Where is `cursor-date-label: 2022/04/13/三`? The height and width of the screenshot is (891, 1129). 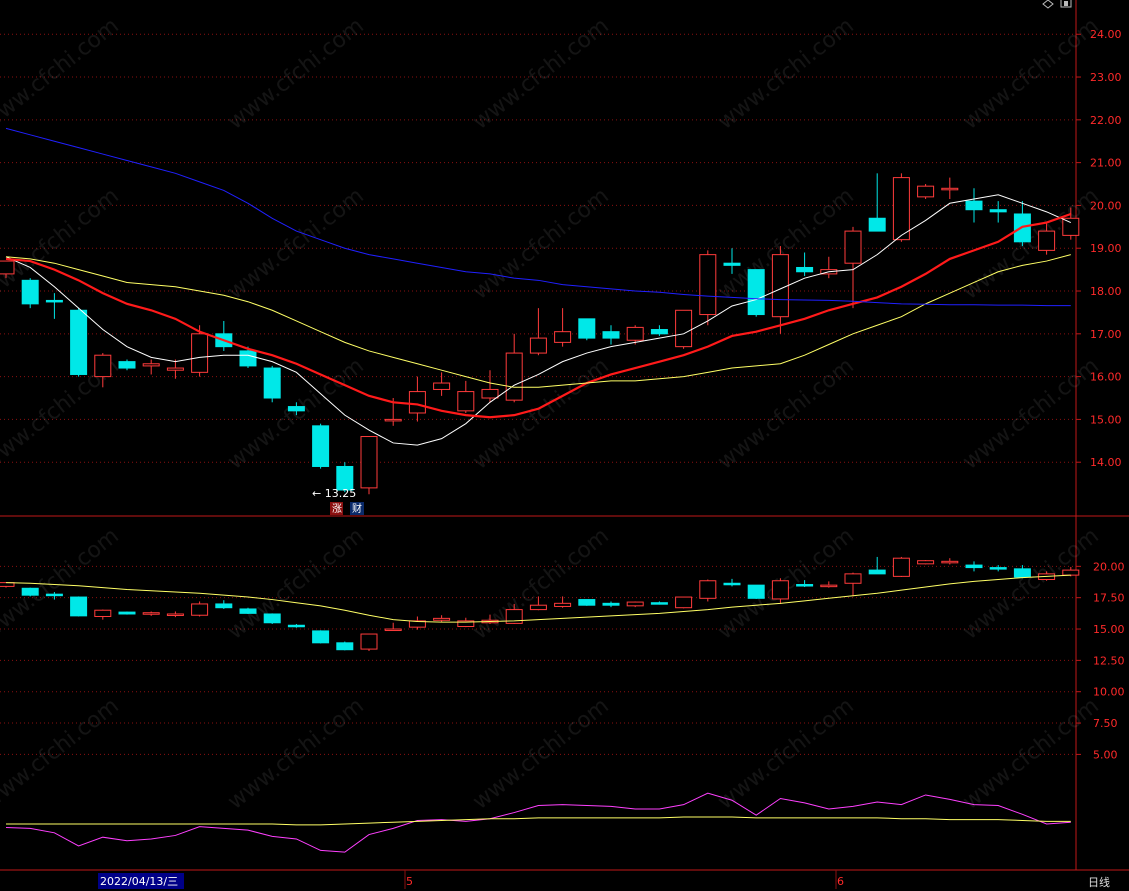
cursor-date-label: 2022/04/13/三 is located at coordinates (139, 881).